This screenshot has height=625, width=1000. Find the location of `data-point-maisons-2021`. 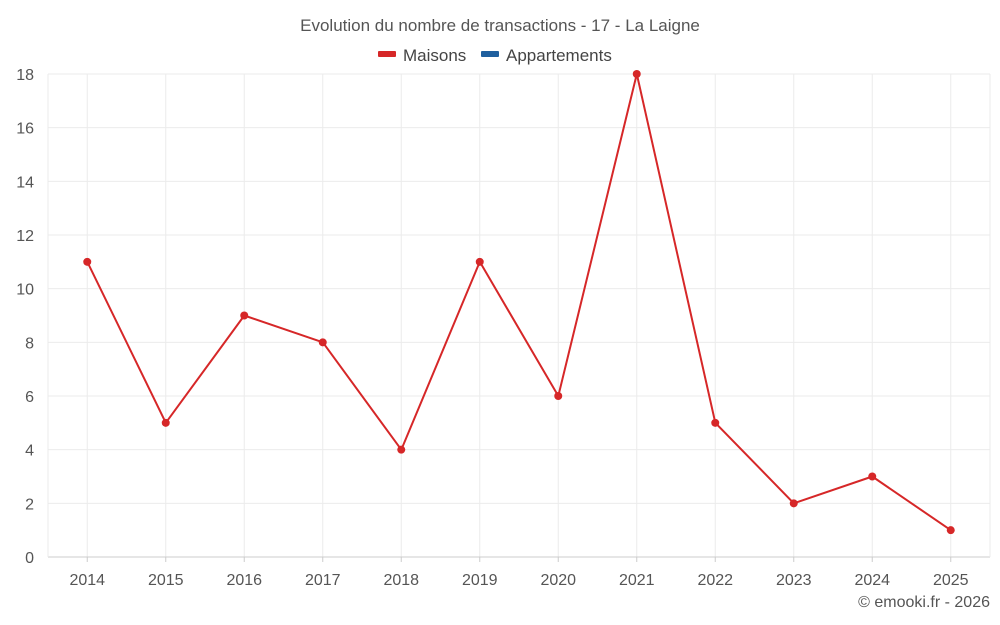

data-point-maisons-2021 is located at coordinates (636, 74).